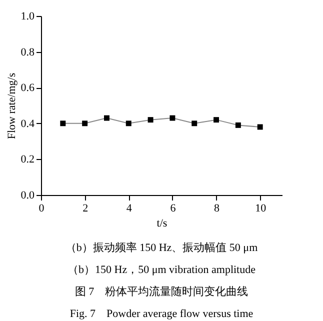 This screenshot has height=321, width=323. What do you see at coordinates (161, 291) in the screenshot?
I see `caption: 图 7 粉体平均流量随时间变化曲线` at bounding box center [161, 291].